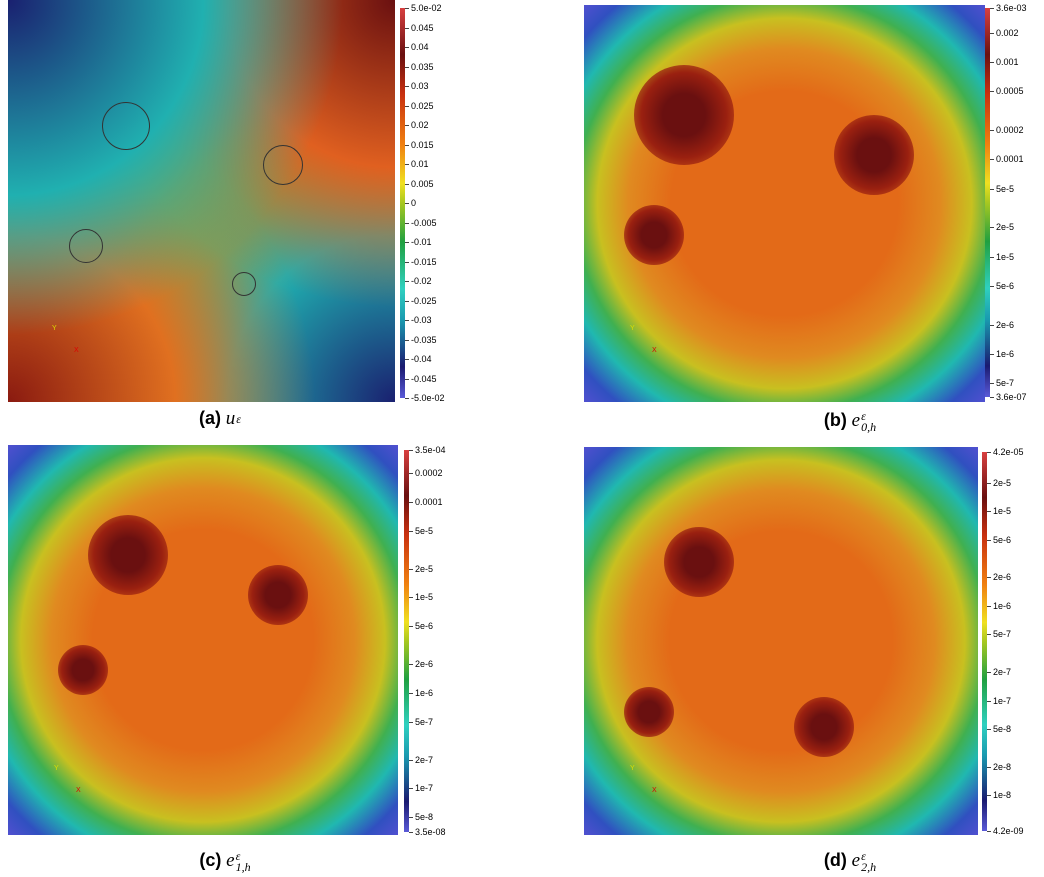  What do you see at coordinates (425, 398) in the screenshot?
I see `colorbar-tick-label: -5.0e-02` at bounding box center [425, 398].